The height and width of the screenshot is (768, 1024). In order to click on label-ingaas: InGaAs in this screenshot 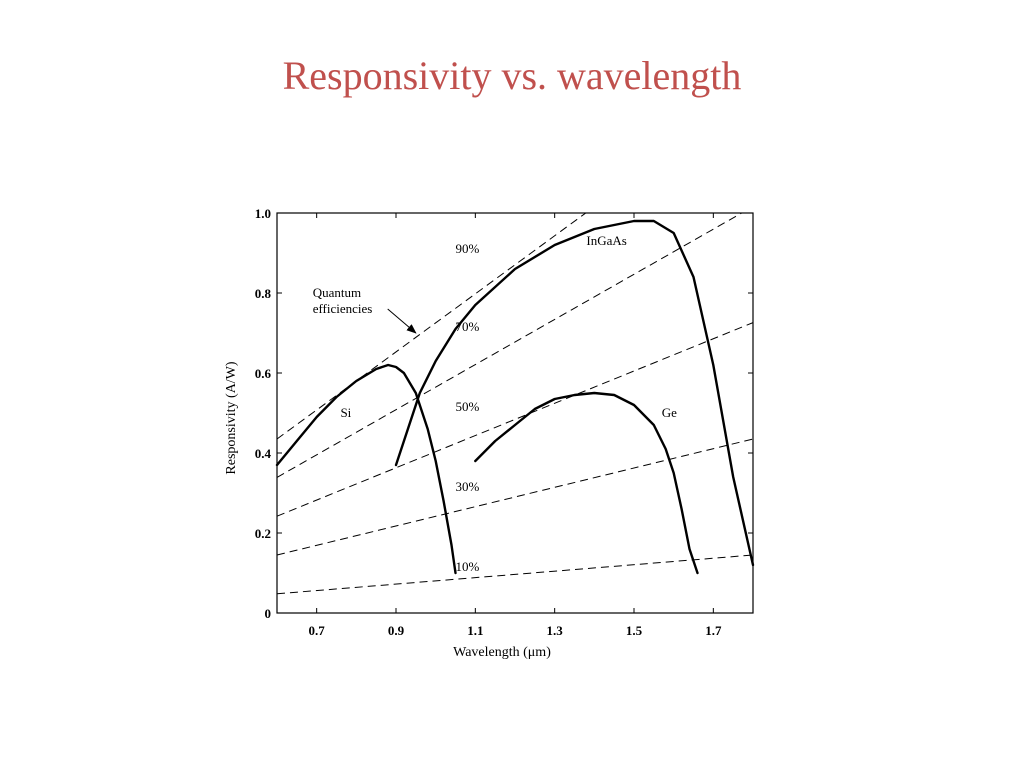, I will do `click(606, 240)`.